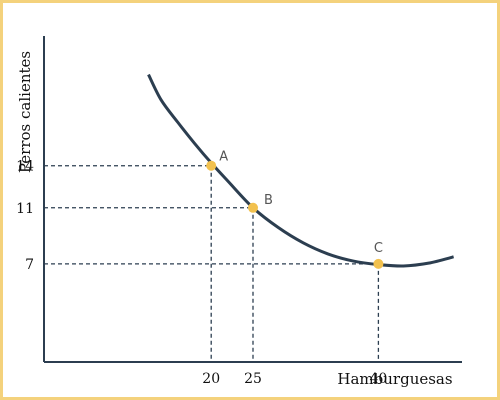  Describe the element at coordinates (211, 379) in the screenshot. I see `x-tick-label: 20` at that location.